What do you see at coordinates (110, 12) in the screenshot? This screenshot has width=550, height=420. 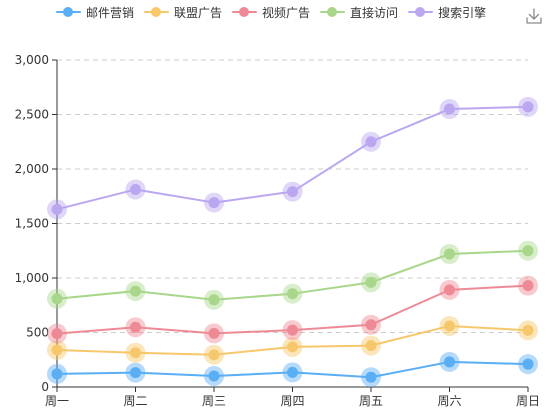 I see `legend-label: 邮件营销` at bounding box center [110, 12].